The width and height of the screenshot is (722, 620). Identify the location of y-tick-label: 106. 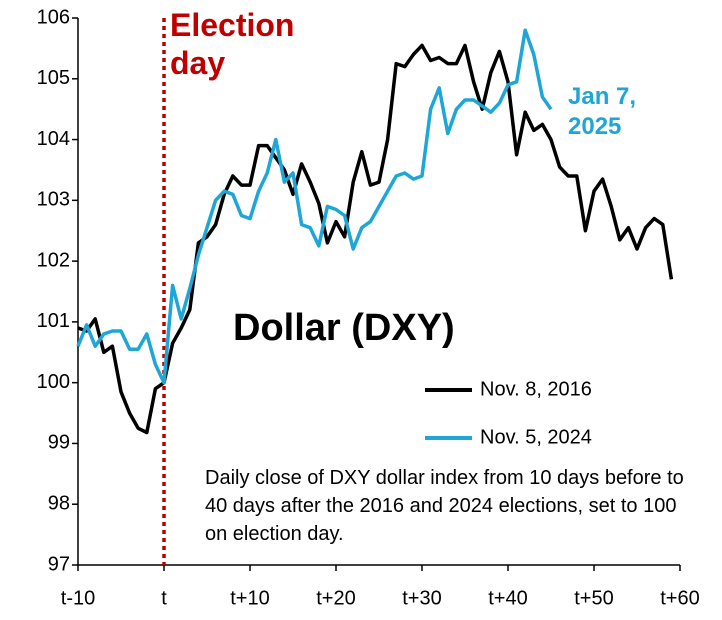
(53, 17).